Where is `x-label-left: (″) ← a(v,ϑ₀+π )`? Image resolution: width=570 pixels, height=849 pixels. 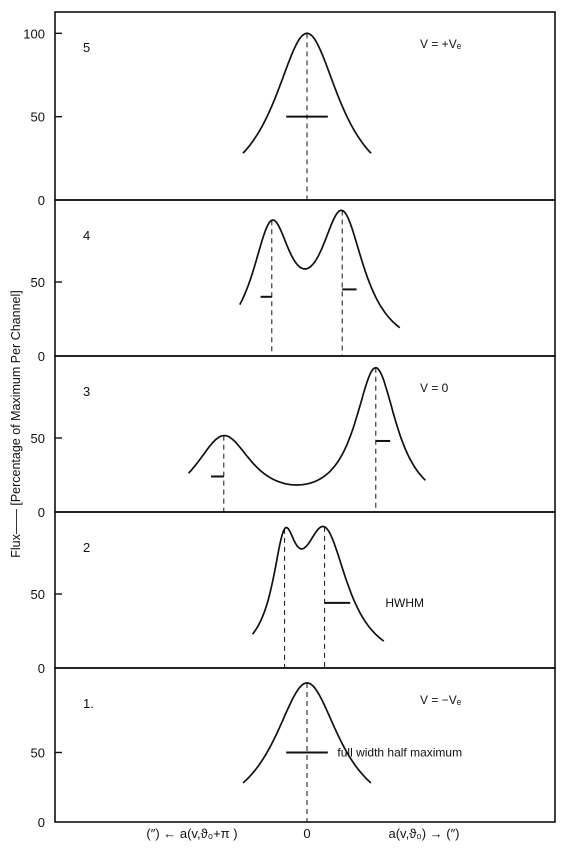 x-label-left: (″) ← a(v,ϑ₀+π ) is located at coordinates (191, 833).